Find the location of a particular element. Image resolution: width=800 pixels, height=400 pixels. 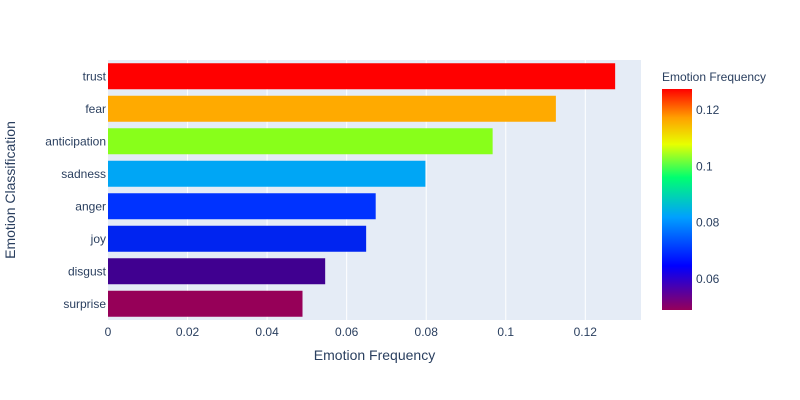

x-tick-label: 0.04 is located at coordinates (267, 332).